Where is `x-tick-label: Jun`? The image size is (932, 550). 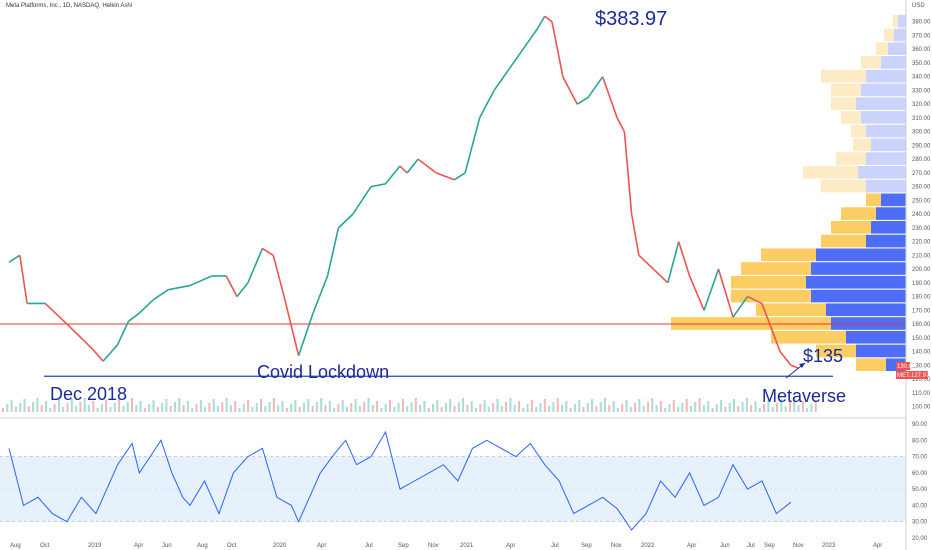
x-tick-label: Jun is located at coordinates (725, 546).